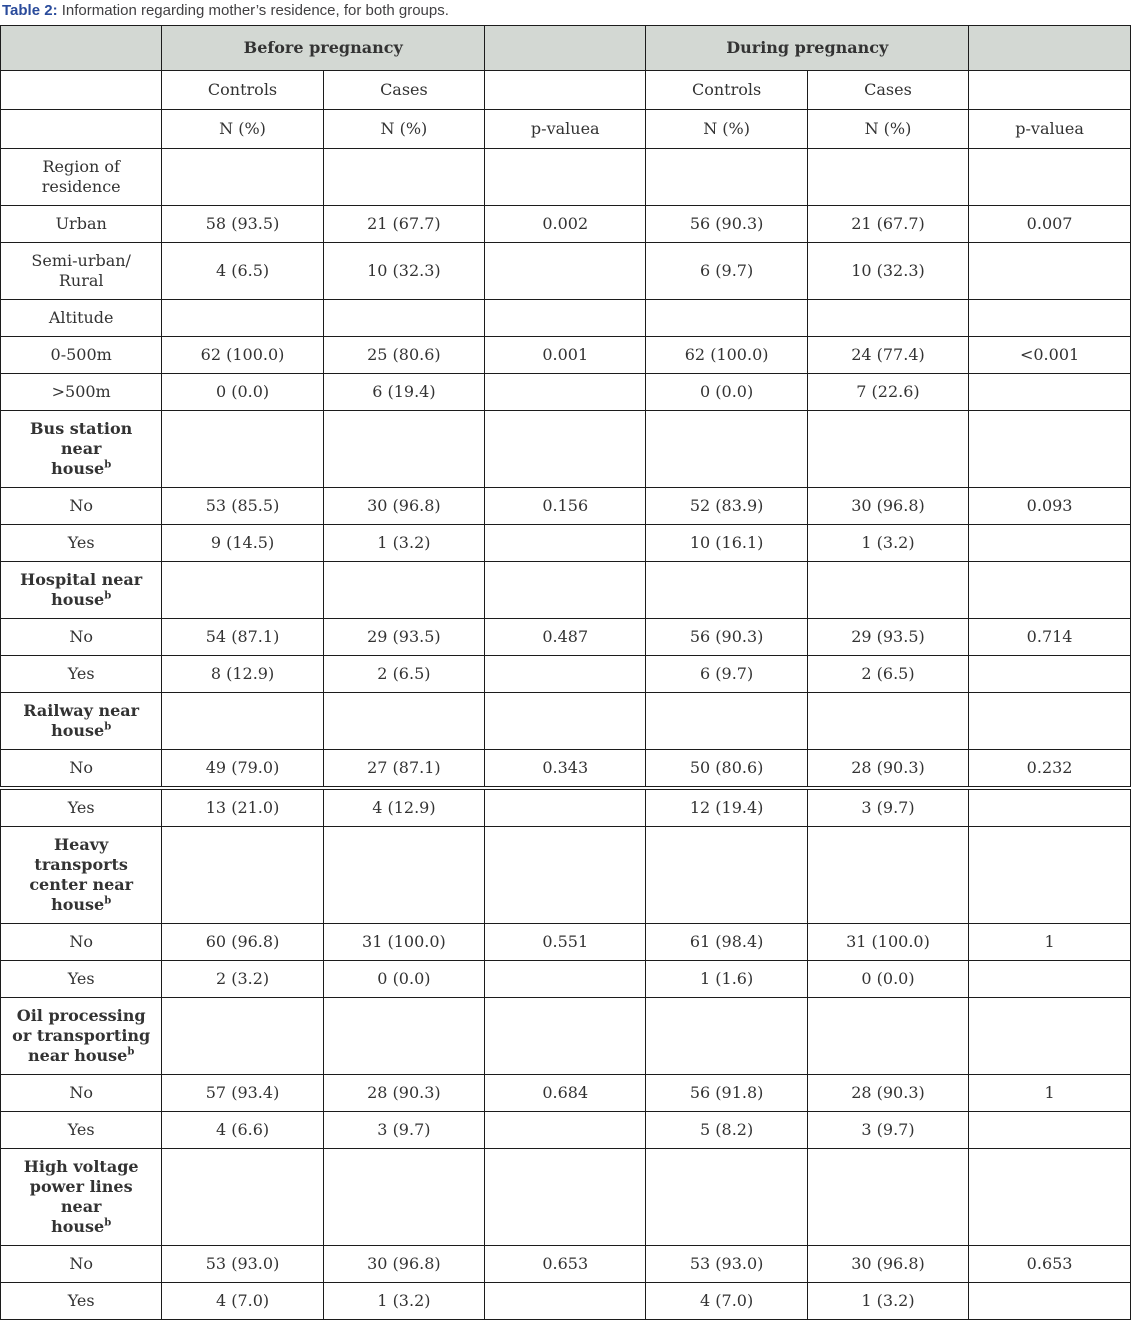 The image size is (1131, 1320). What do you see at coordinates (565, 177) in the screenshot?
I see `data-row: Region of residence` at bounding box center [565, 177].